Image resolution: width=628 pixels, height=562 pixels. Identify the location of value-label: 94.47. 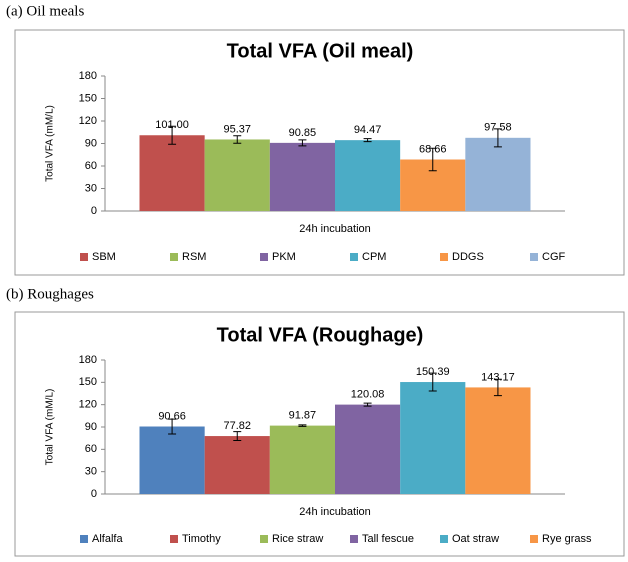
(368, 130).